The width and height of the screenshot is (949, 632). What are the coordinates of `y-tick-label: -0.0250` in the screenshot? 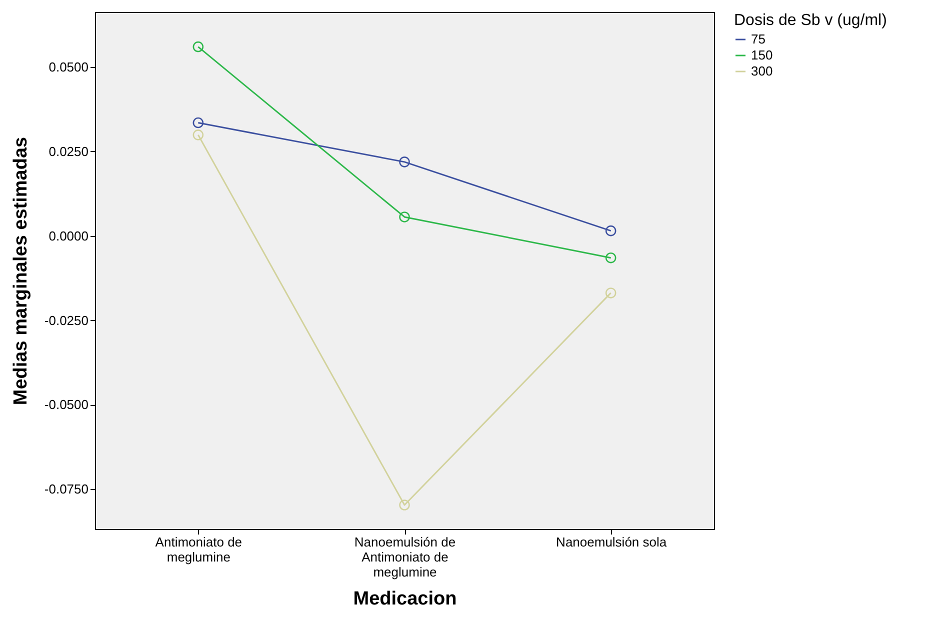 It's located at (66, 320).